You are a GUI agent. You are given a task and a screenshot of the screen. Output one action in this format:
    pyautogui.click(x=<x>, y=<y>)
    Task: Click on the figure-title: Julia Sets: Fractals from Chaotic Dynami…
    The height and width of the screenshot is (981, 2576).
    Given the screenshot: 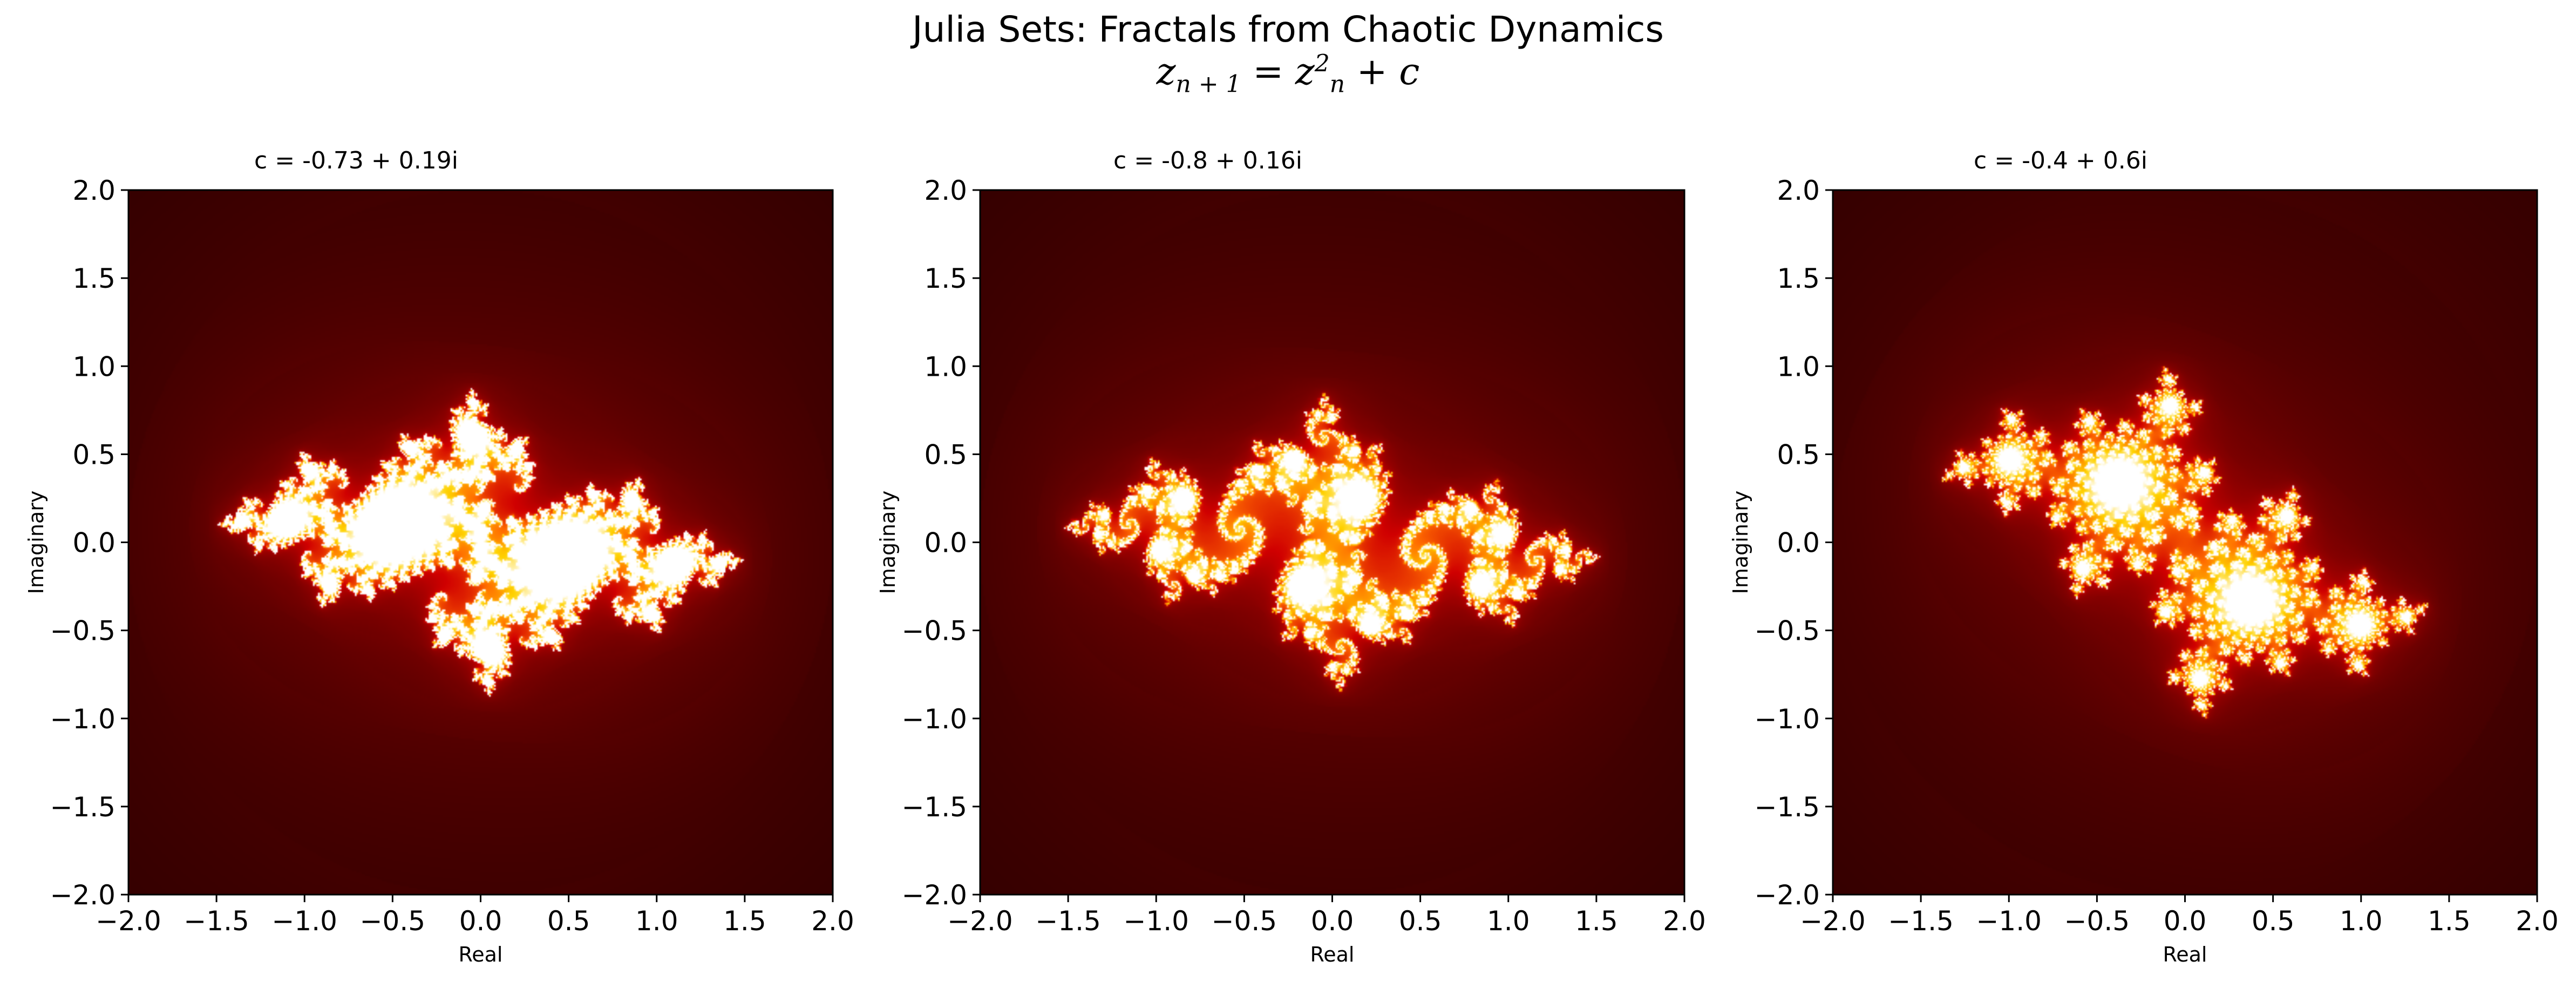 What is the action you would take?
    pyautogui.click(x=1288, y=30)
    